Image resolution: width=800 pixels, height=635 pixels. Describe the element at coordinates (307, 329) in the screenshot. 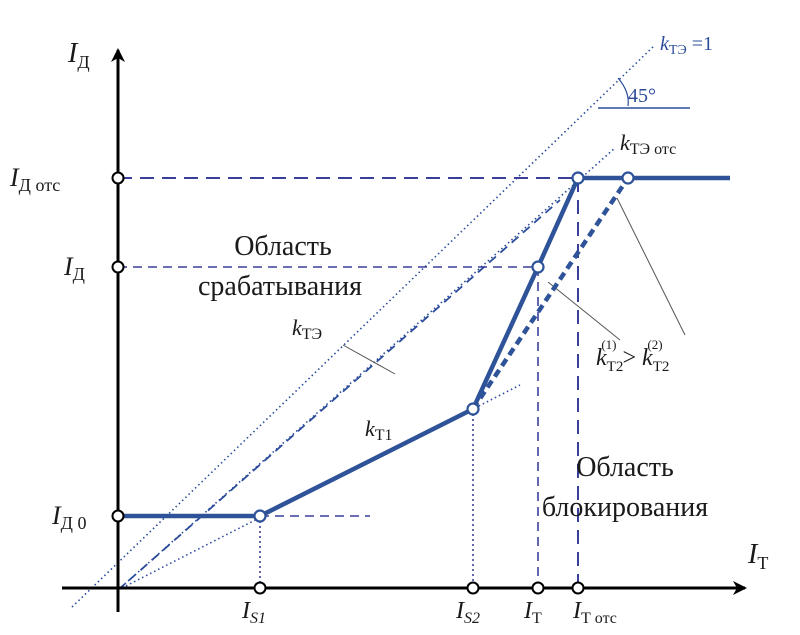

I see `label-k-te: kТЭ` at that location.